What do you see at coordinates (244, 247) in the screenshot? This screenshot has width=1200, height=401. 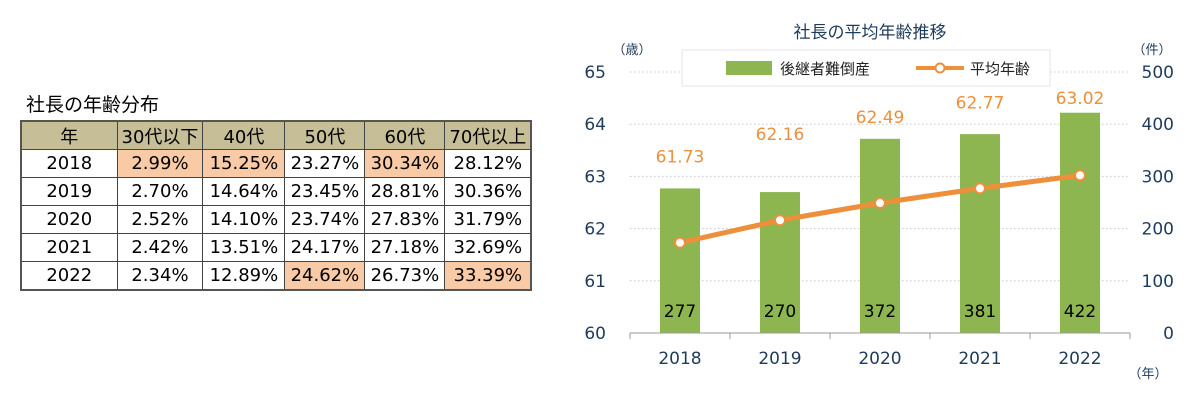 I see `table-cell: 13.51%` at bounding box center [244, 247].